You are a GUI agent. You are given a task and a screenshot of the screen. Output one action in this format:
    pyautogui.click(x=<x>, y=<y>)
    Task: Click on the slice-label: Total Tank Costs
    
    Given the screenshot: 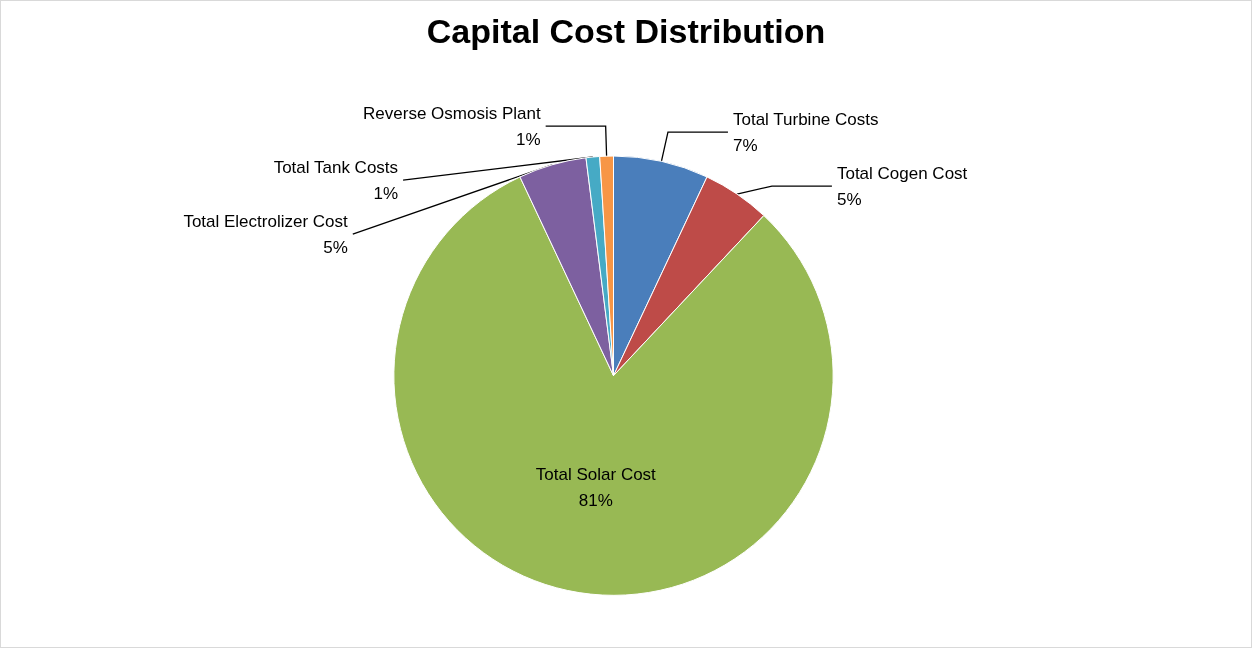 What is the action you would take?
    pyautogui.click(x=336, y=167)
    